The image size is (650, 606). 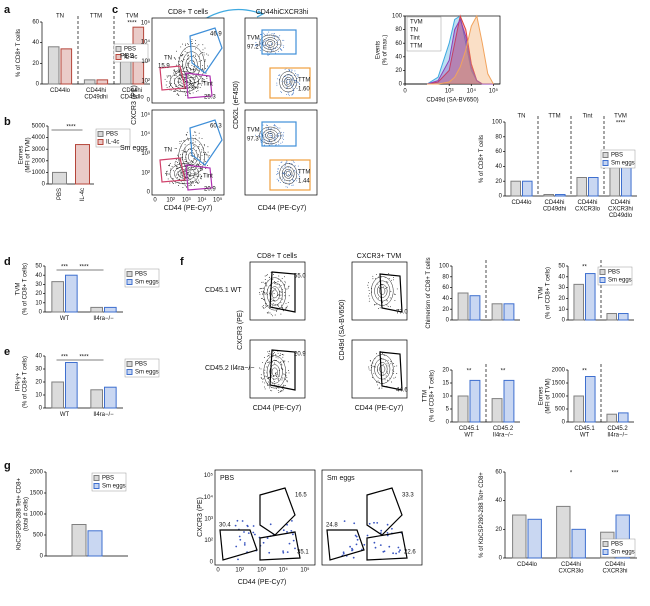 What do you see at coordinates (218, 571) in the screenshot?
I see `flow-tick-label: 0` at bounding box center [218, 571].